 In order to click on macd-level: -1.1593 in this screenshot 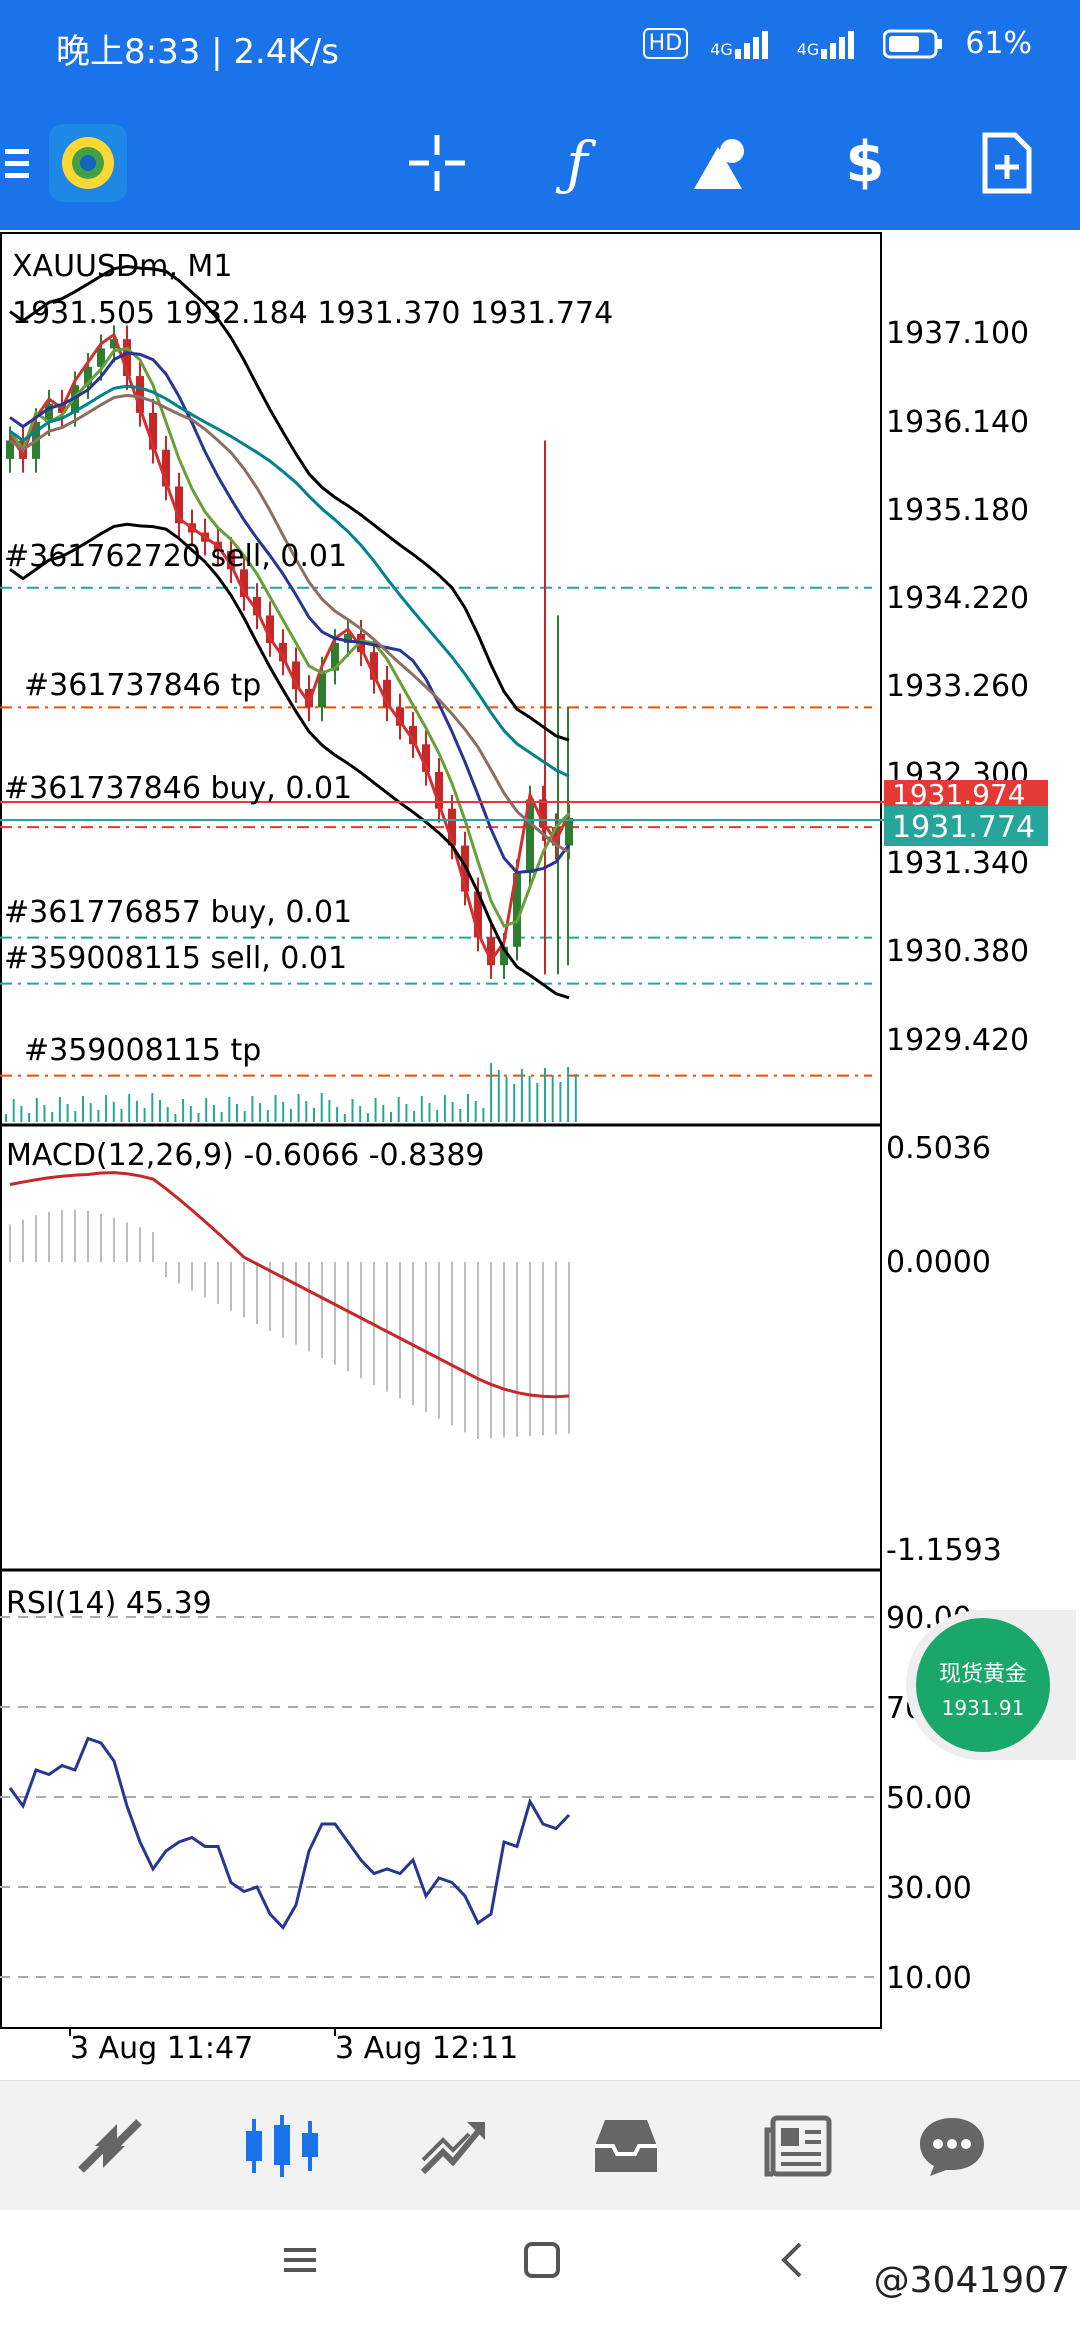, I will do `click(944, 1550)`.